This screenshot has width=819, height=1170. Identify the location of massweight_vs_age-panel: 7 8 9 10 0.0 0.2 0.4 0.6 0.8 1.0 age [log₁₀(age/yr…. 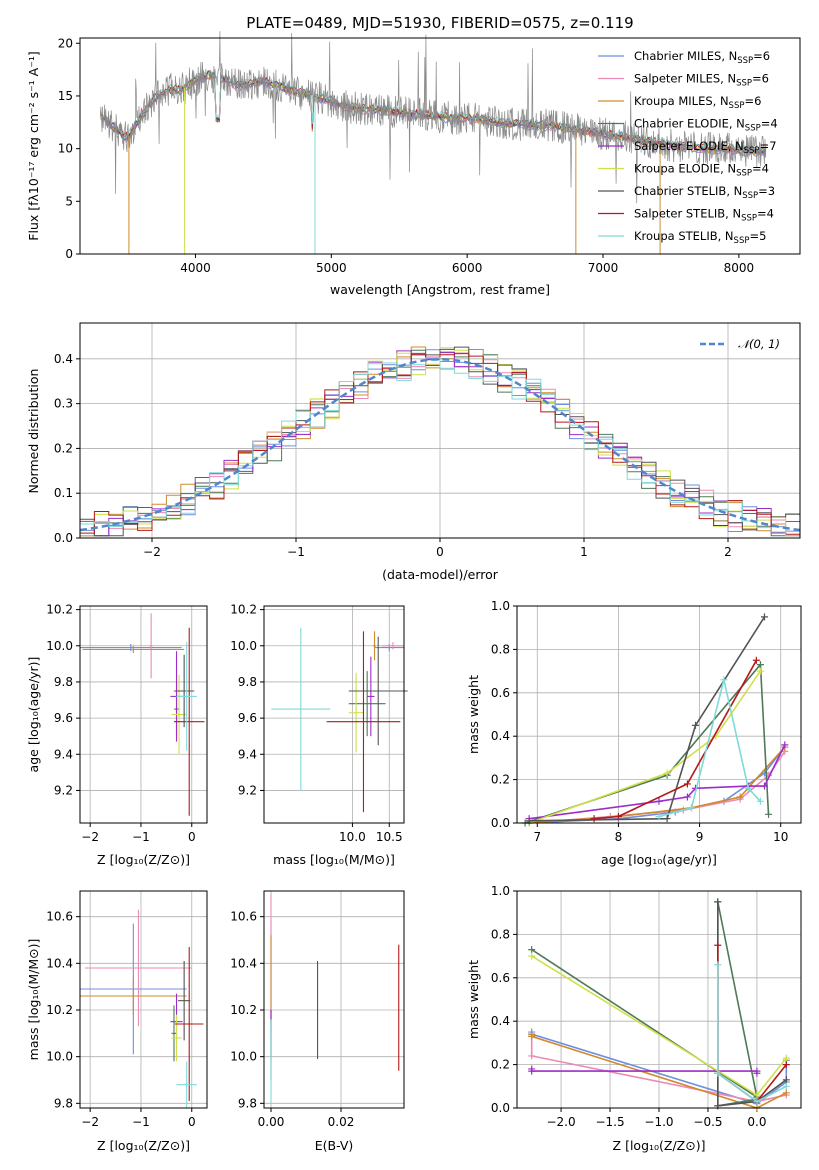
(634, 733).